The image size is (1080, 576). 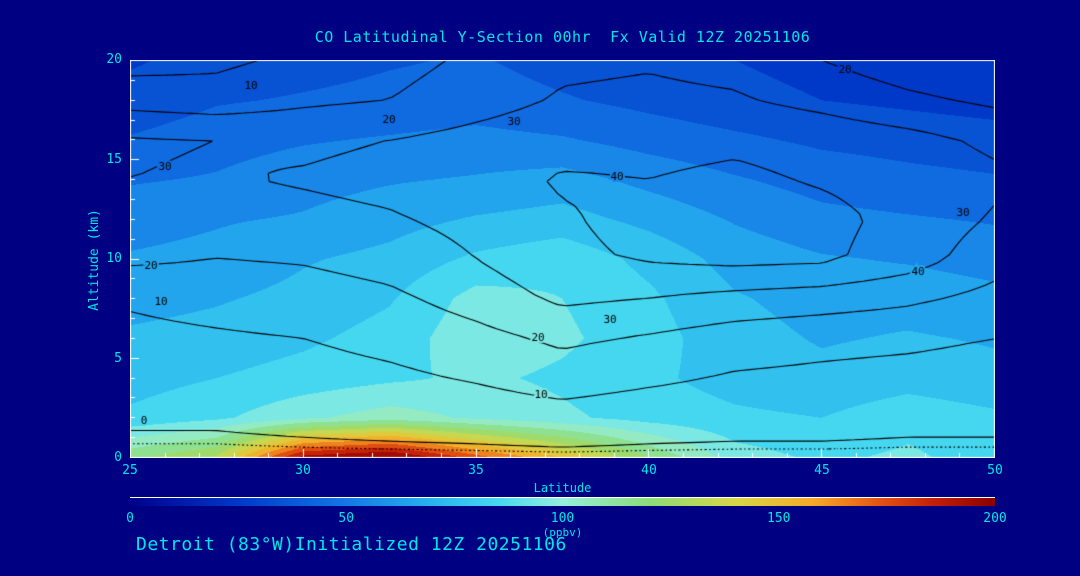 I want to click on y-tick-label: 20, so click(x=114, y=59).